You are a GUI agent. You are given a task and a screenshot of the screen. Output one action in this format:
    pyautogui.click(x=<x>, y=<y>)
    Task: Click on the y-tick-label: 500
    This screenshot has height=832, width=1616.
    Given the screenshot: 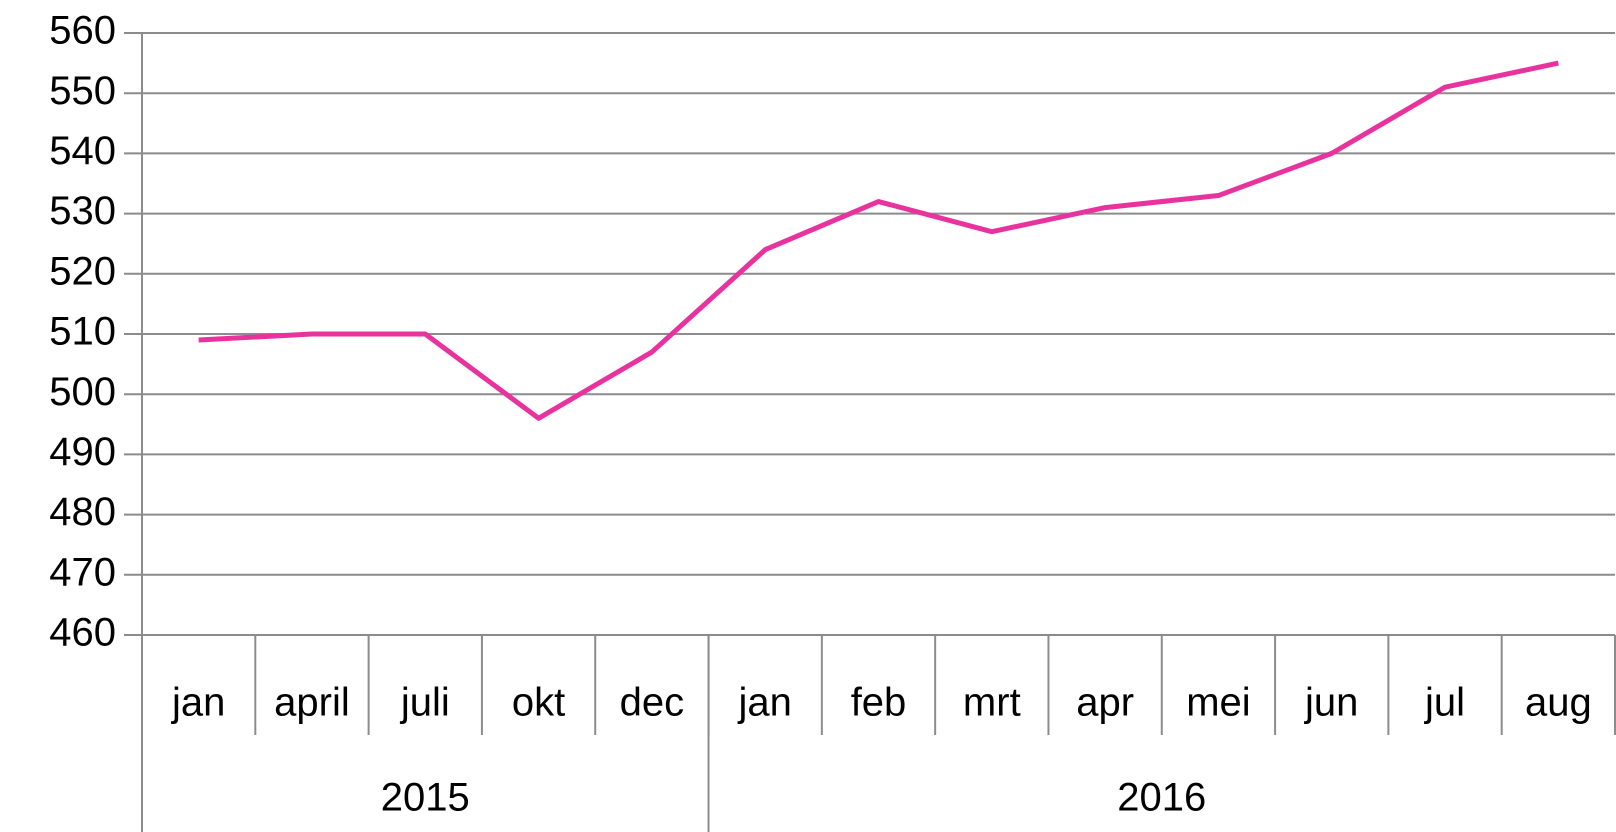 What is the action you would take?
    pyautogui.click(x=82, y=392)
    